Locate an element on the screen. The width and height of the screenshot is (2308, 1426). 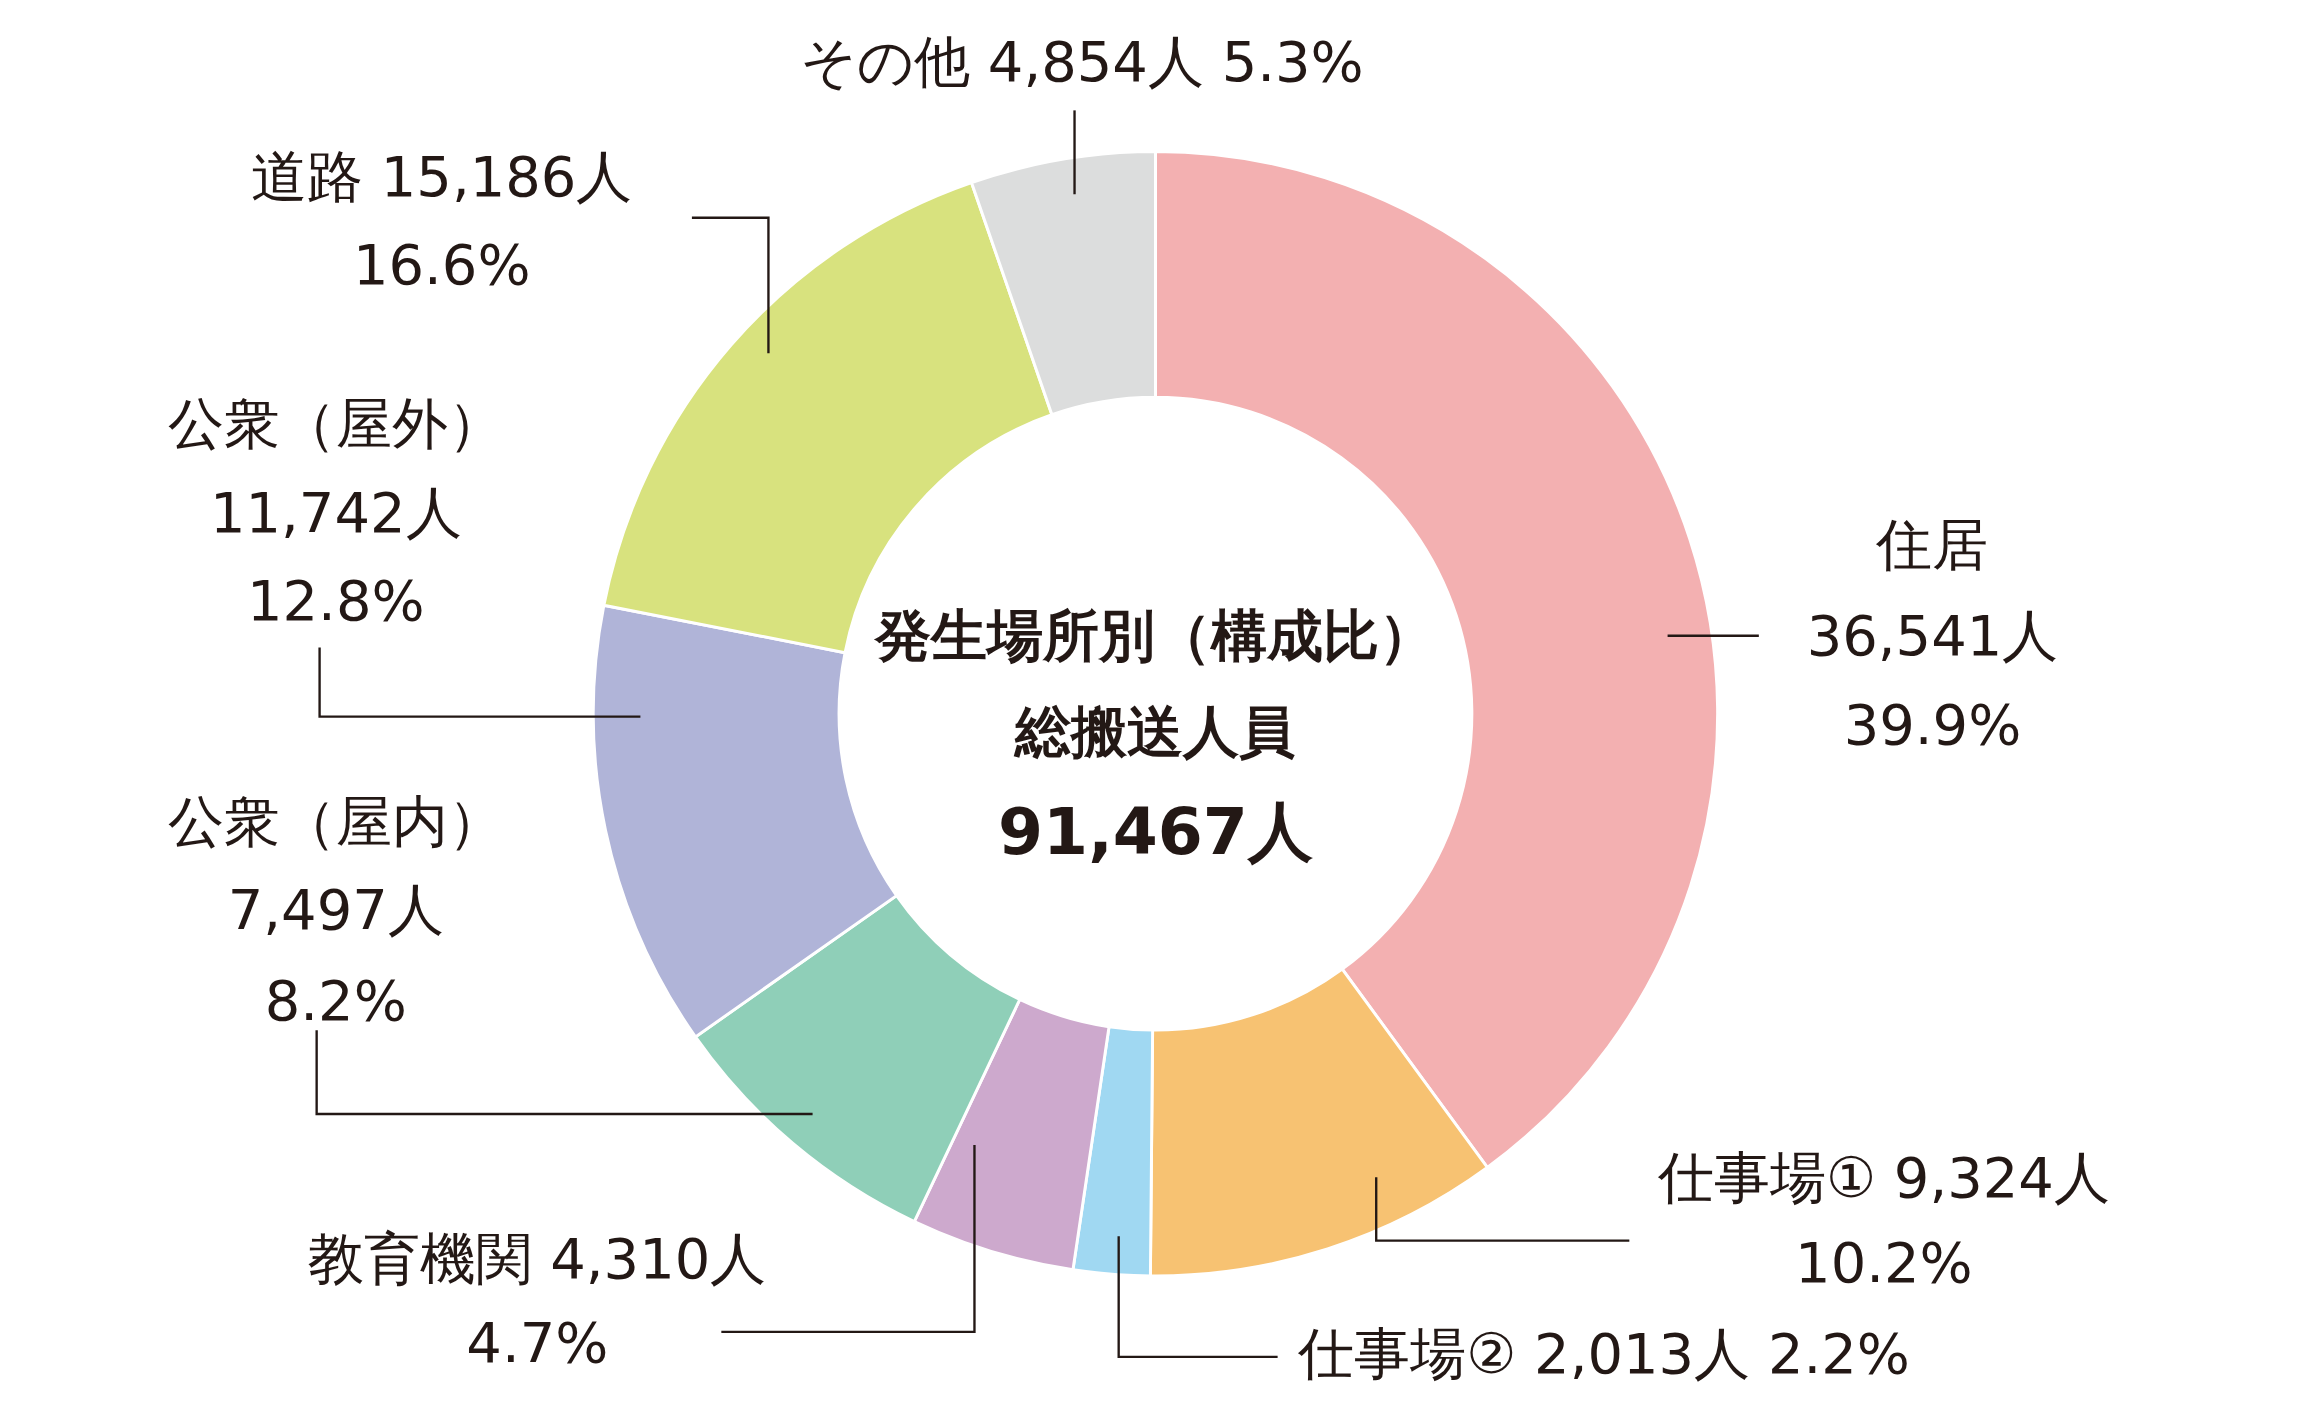
text: 発生場所別（構成比） is located at coordinates (1154, 636).